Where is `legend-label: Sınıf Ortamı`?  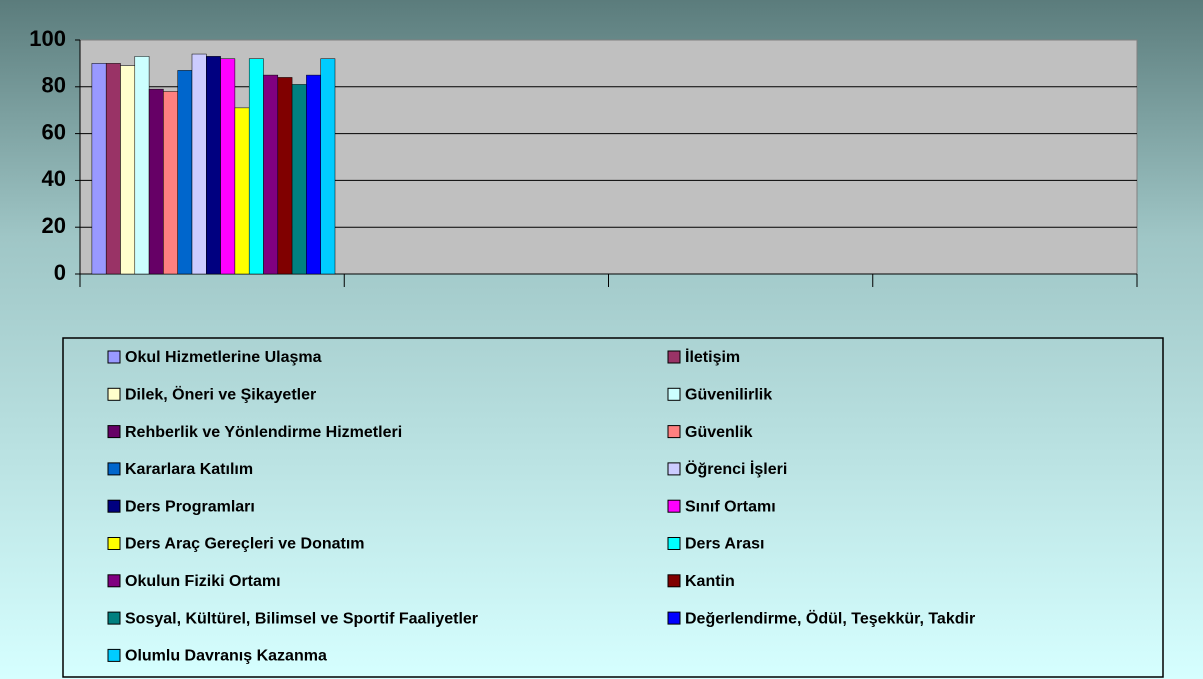 legend-label: Sınıf Ortamı is located at coordinates (730, 506).